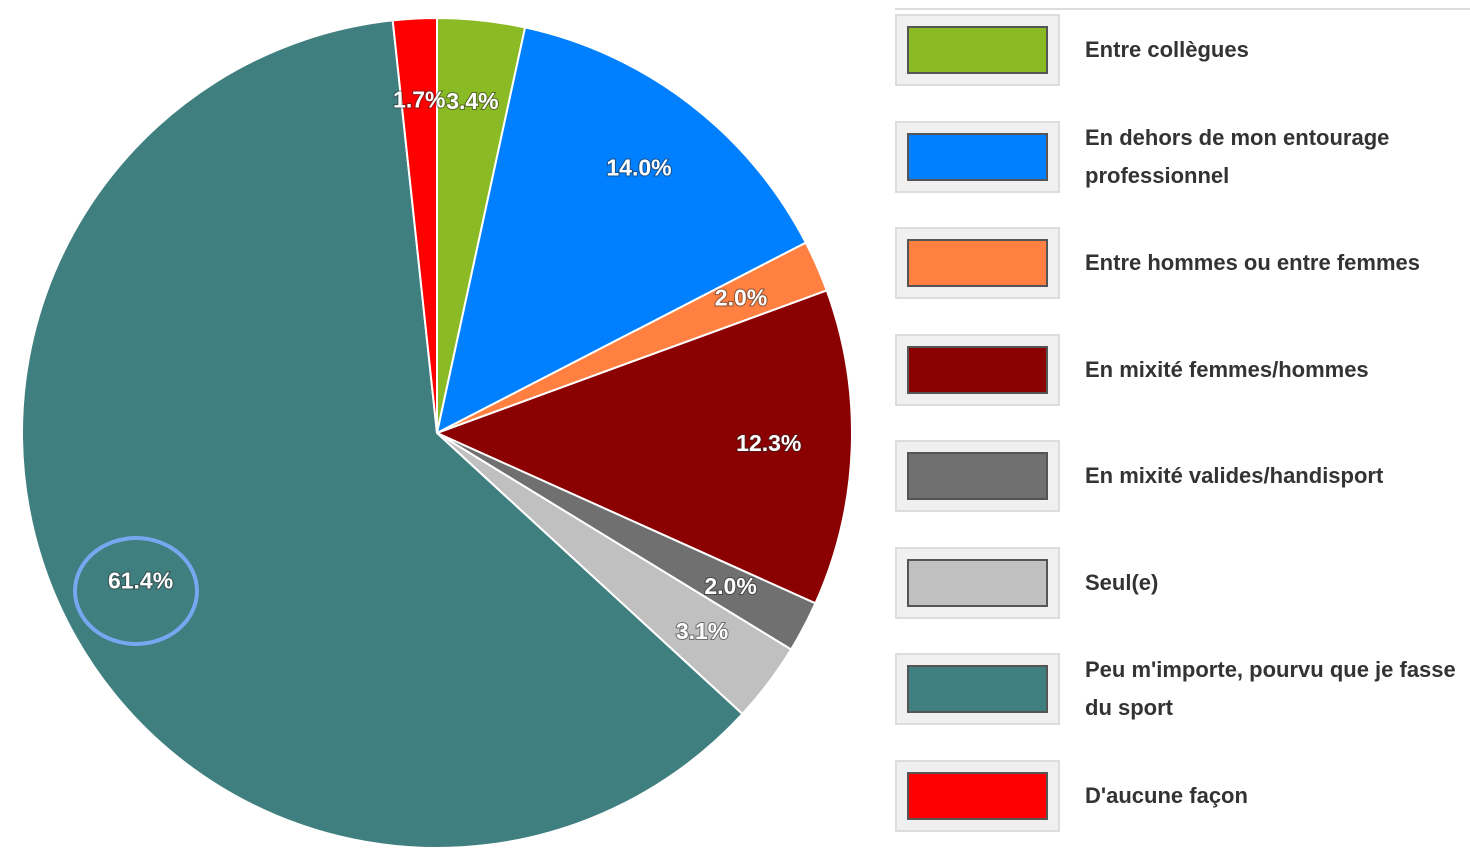 The width and height of the screenshot is (1470, 851). What do you see at coordinates (1166, 795) in the screenshot?
I see `legend-label: D'aucune façon` at bounding box center [1166, 795].